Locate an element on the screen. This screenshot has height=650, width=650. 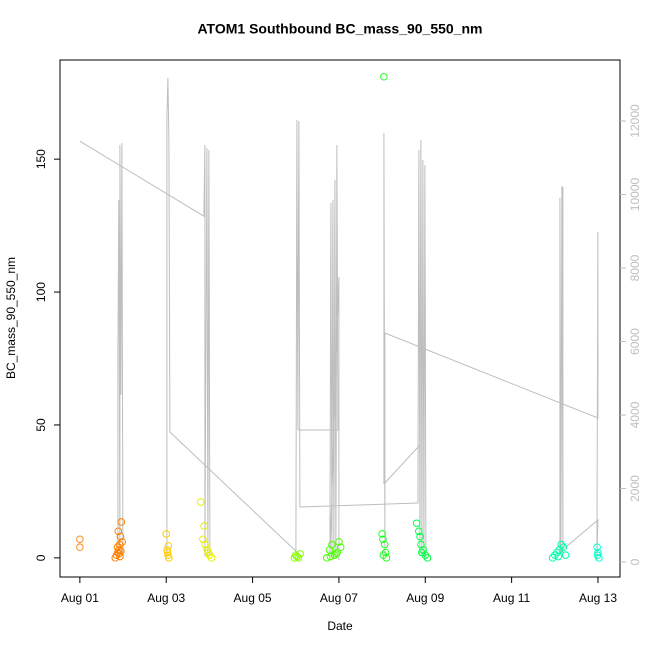
x-tick-label: Aug 13 is located at coordinates (598, 598).